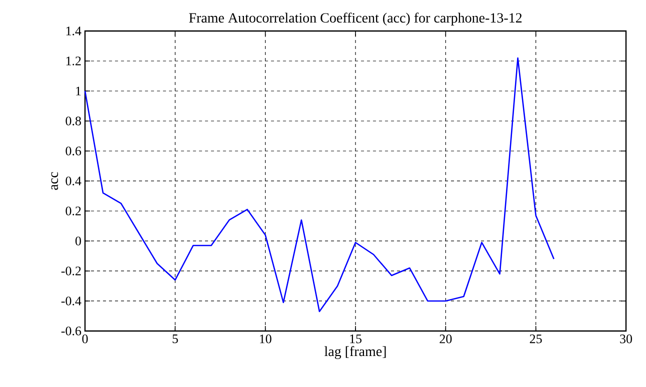 The height and width of the screenshot is (387, 646). I want to click on x-tick-label: 5, so click(175, 339).